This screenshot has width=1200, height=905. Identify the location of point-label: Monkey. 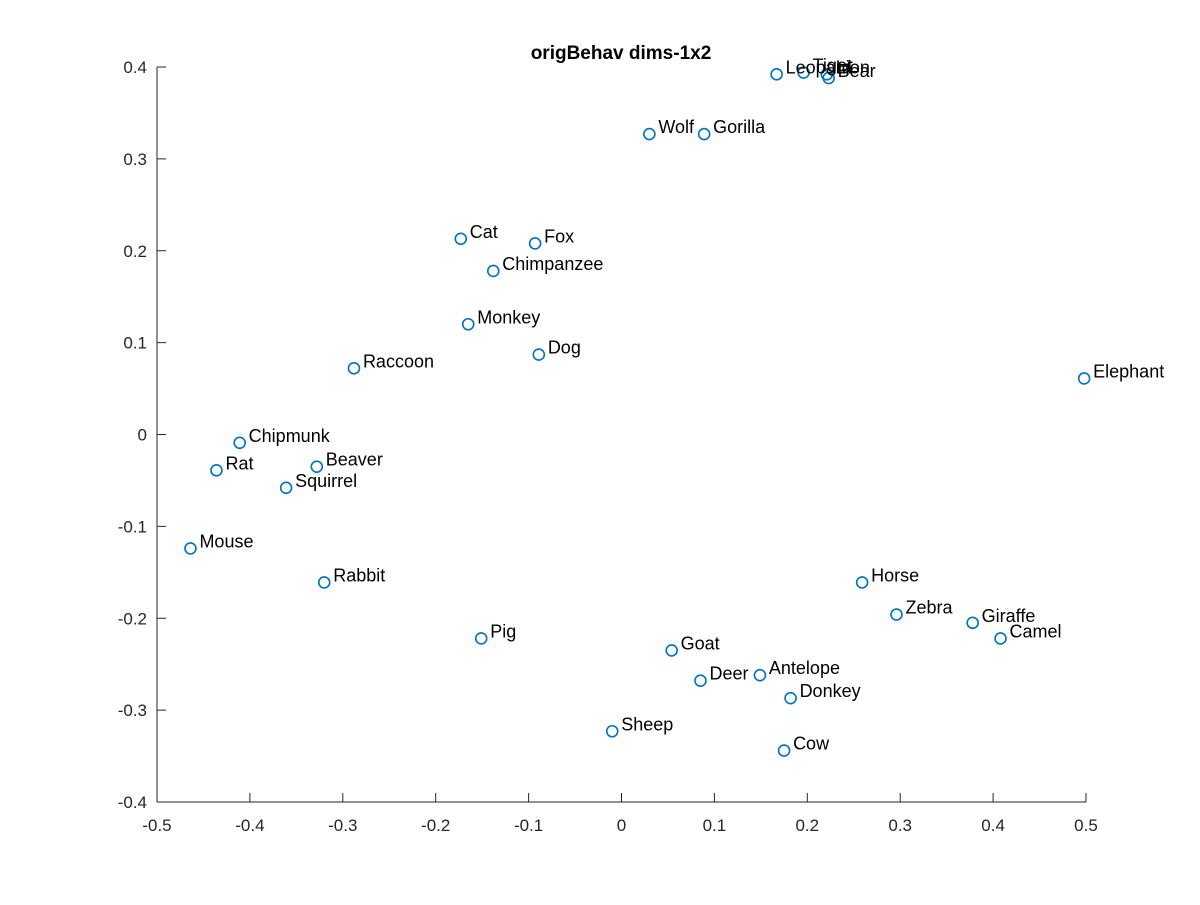
(508, 317).